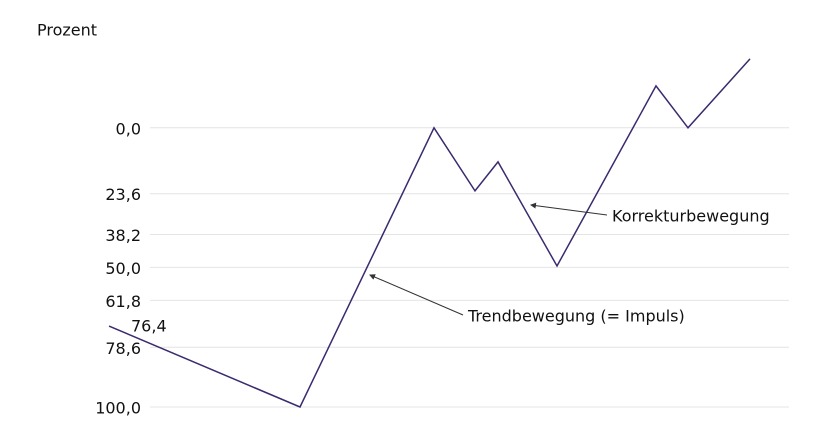  What do you see at coordinates (149, 326) in the screenshot?
I see `annotation: 76,4` at bounding box center [149, 326].